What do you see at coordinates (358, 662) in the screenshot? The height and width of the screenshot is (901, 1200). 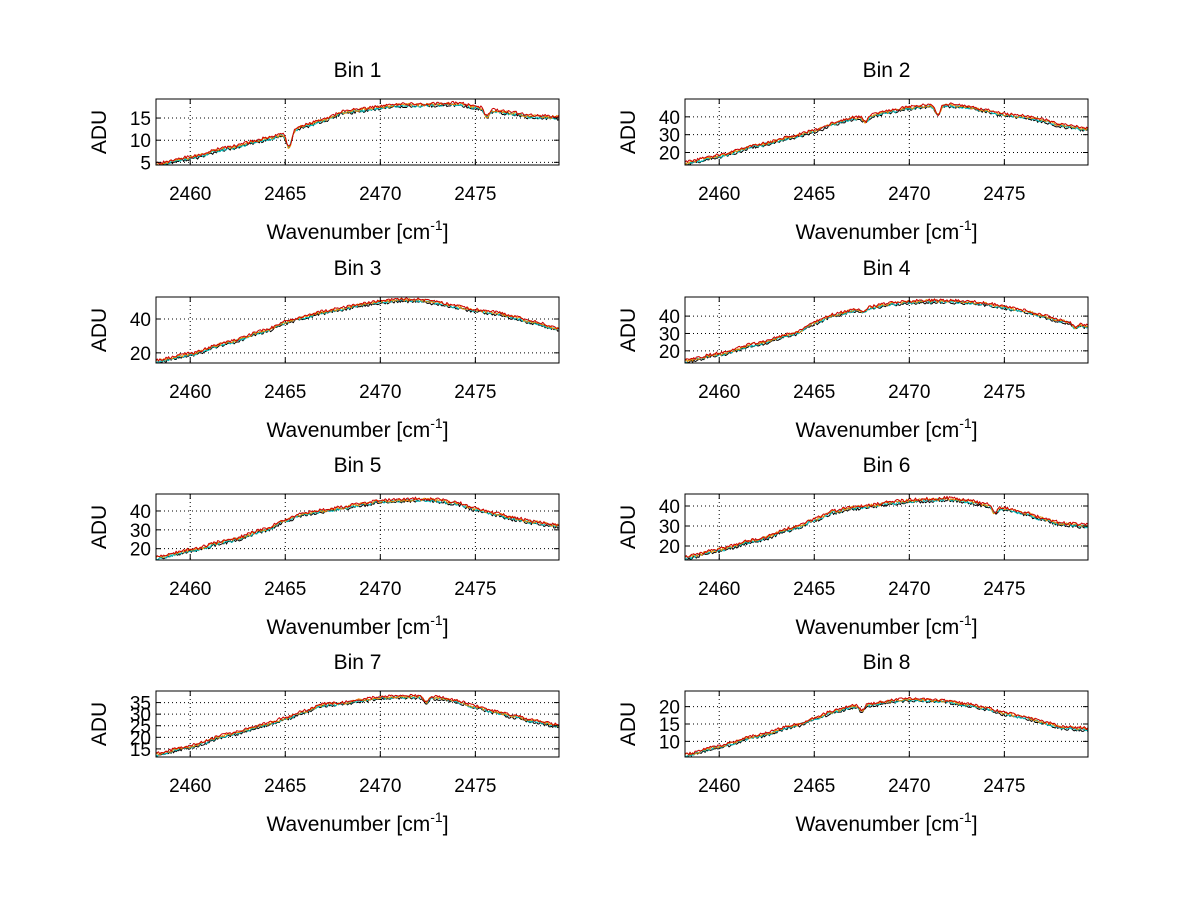 I see `subplot-title: Bin 7` at bounding box center [358, 662].